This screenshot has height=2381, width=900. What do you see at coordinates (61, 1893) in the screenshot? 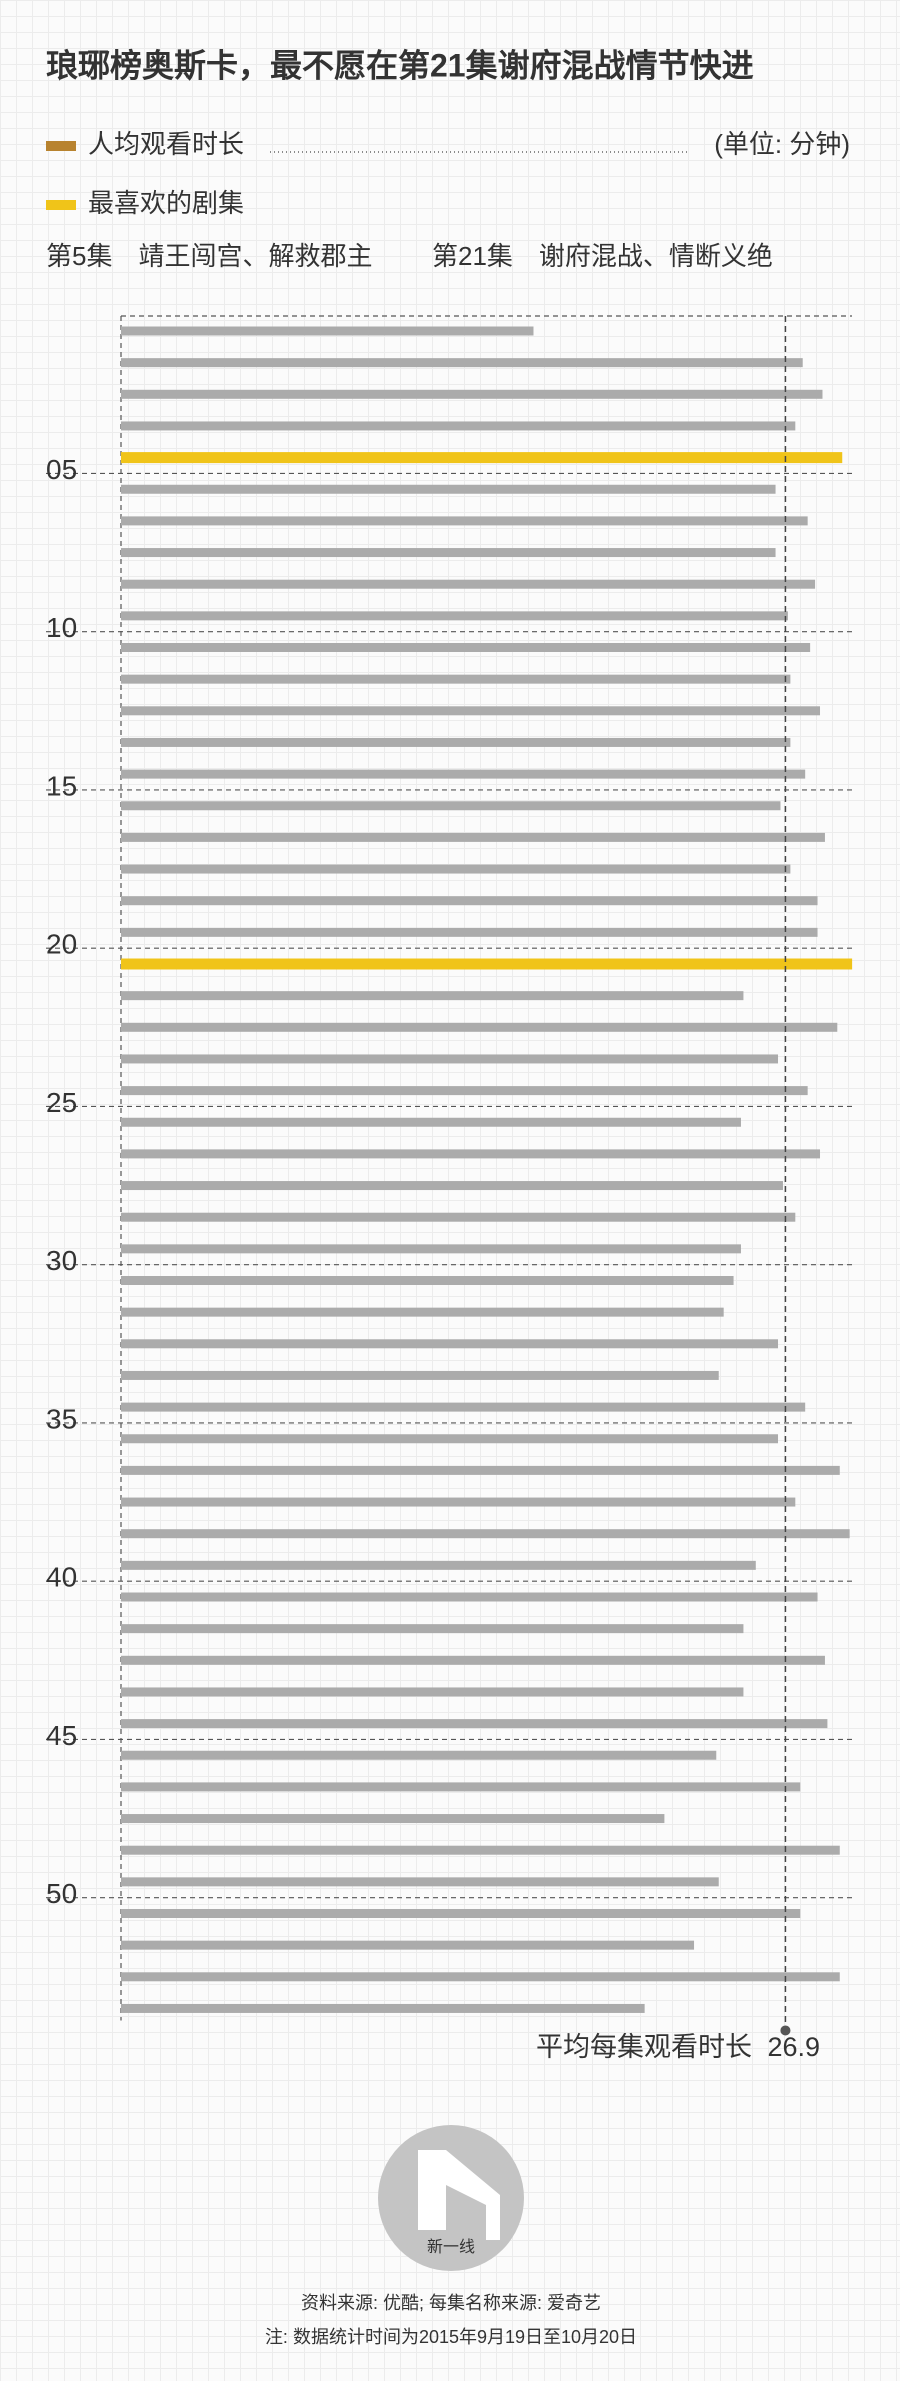
I see `y-tick-label: 50` at bounding box center [61, 1893].